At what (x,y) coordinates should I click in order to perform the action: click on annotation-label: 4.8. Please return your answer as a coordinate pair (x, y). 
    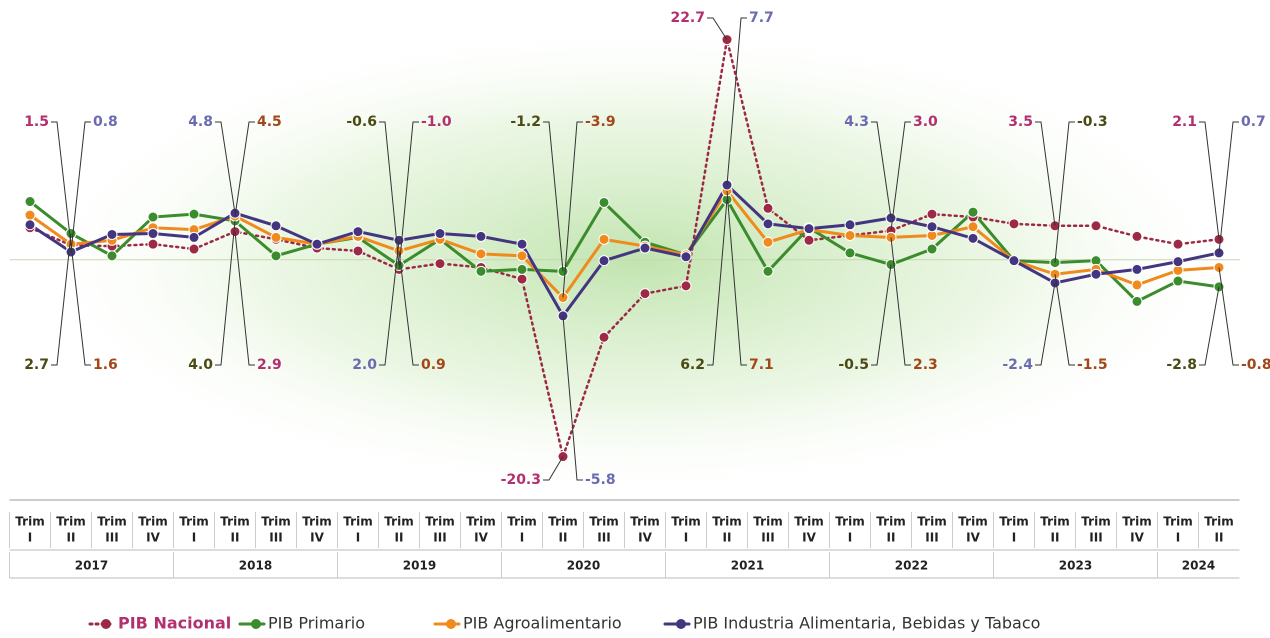
    Looking at the image, I should click on (200, 122).